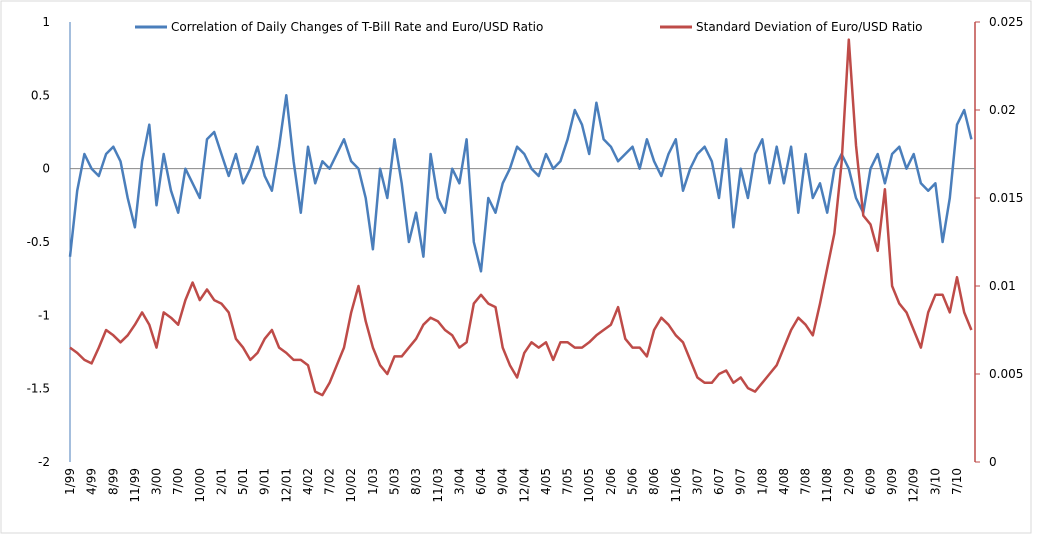  Describe the element at coordinates (870, 481) in the screenshot. I see `x-tick-label: 6/09` at that location.